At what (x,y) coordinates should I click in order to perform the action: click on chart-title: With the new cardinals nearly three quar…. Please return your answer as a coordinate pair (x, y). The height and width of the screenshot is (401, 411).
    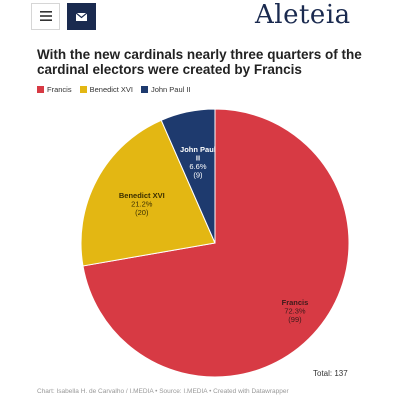
    Looking at the image, I should click on (199, 62).